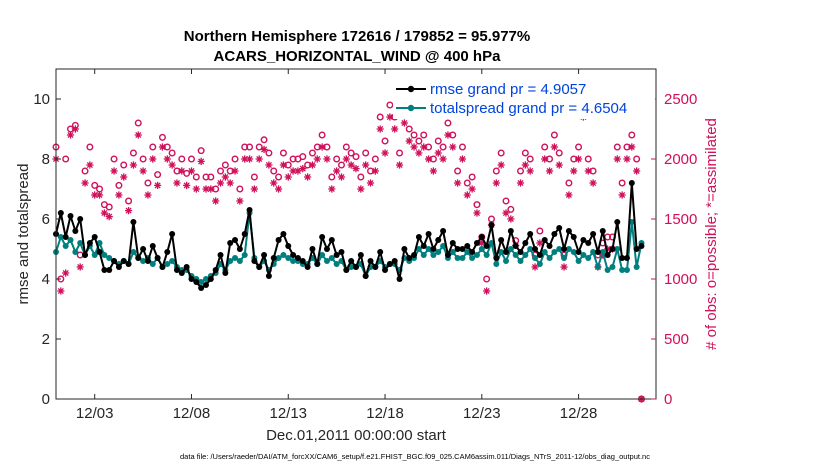 The image size is (830, 470). I want to click on legend-spread-label: totalspread grand pr = 4.6504, so click(528, 108).